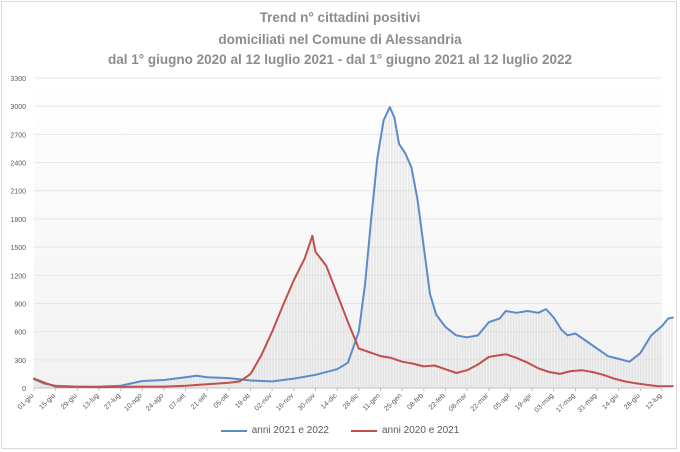 The width and height of the screenshot is (680, 452). What do you see at coordinates (524, 402) in the screenshot?
I see `x-tick-label: 19-apr` at bounding box center [524, 402].